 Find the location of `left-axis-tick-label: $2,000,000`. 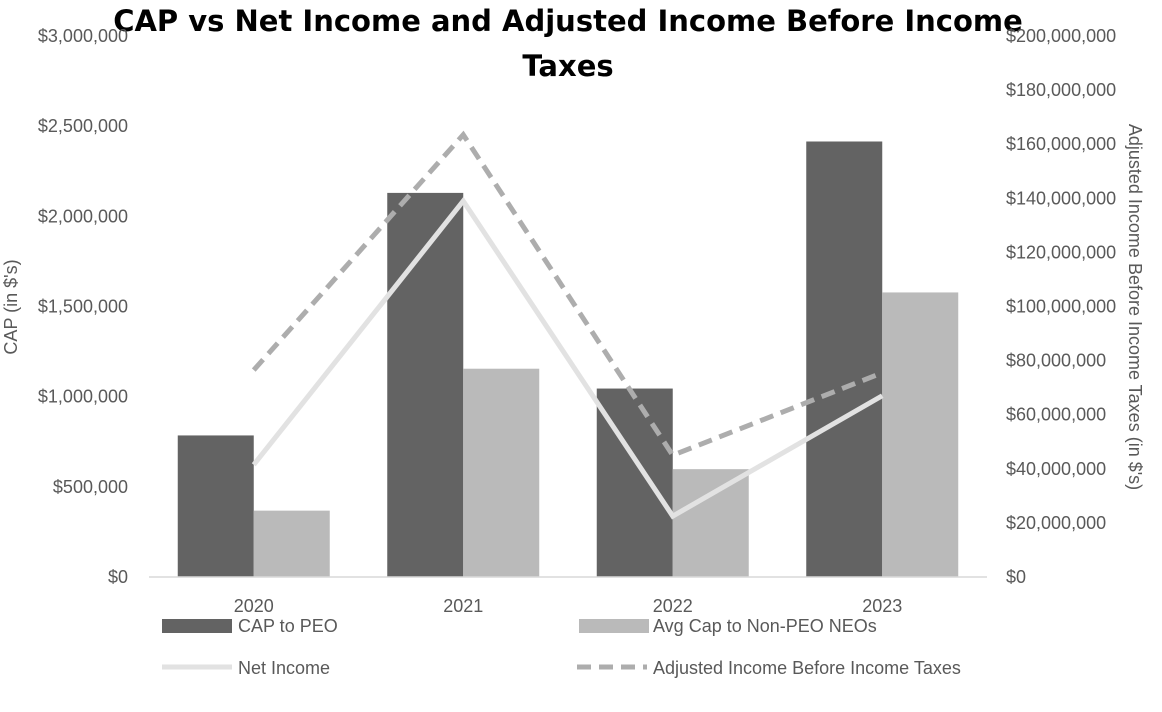

left-axis-tick-label: $2,000,000 is located at coordinates (83, 216).